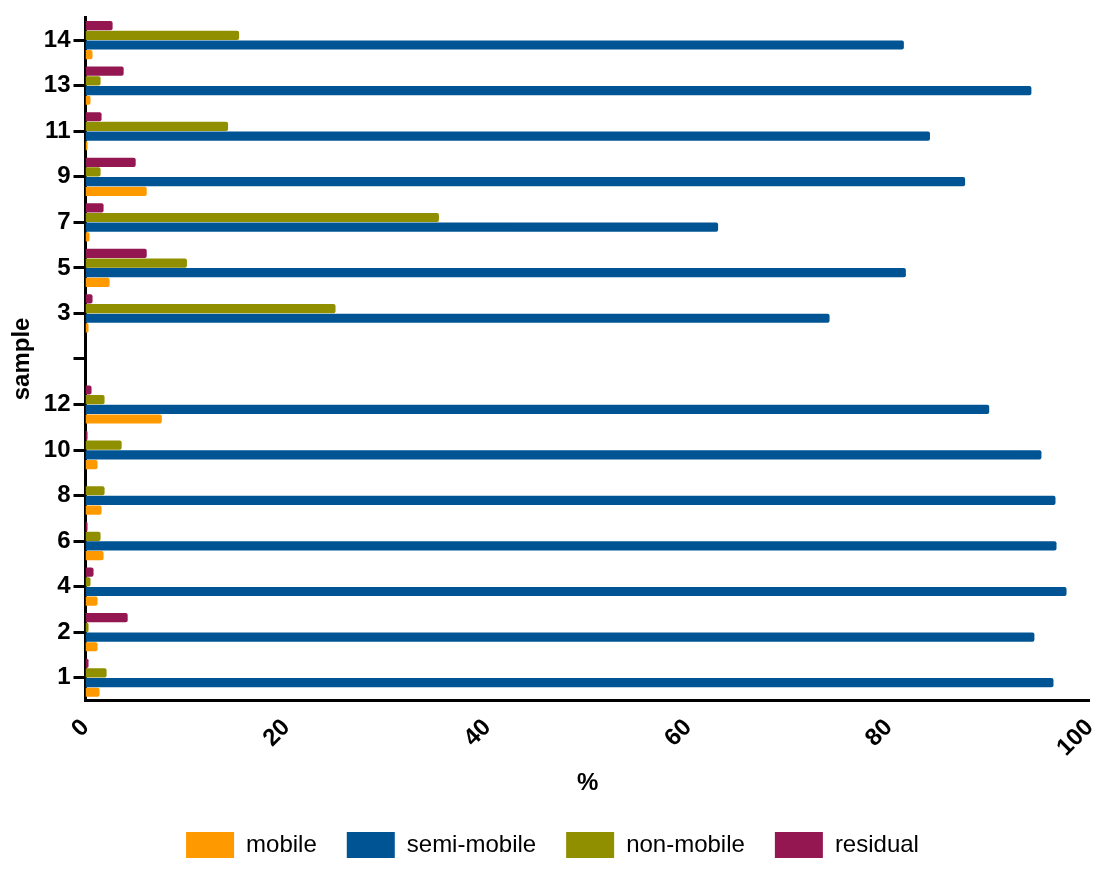 Image resolution: width=1113 pixels, height=872 pixels. Describe the element at coordinates (275, 731) in the screenshot. I see `x-tick-label: 20` at that location.